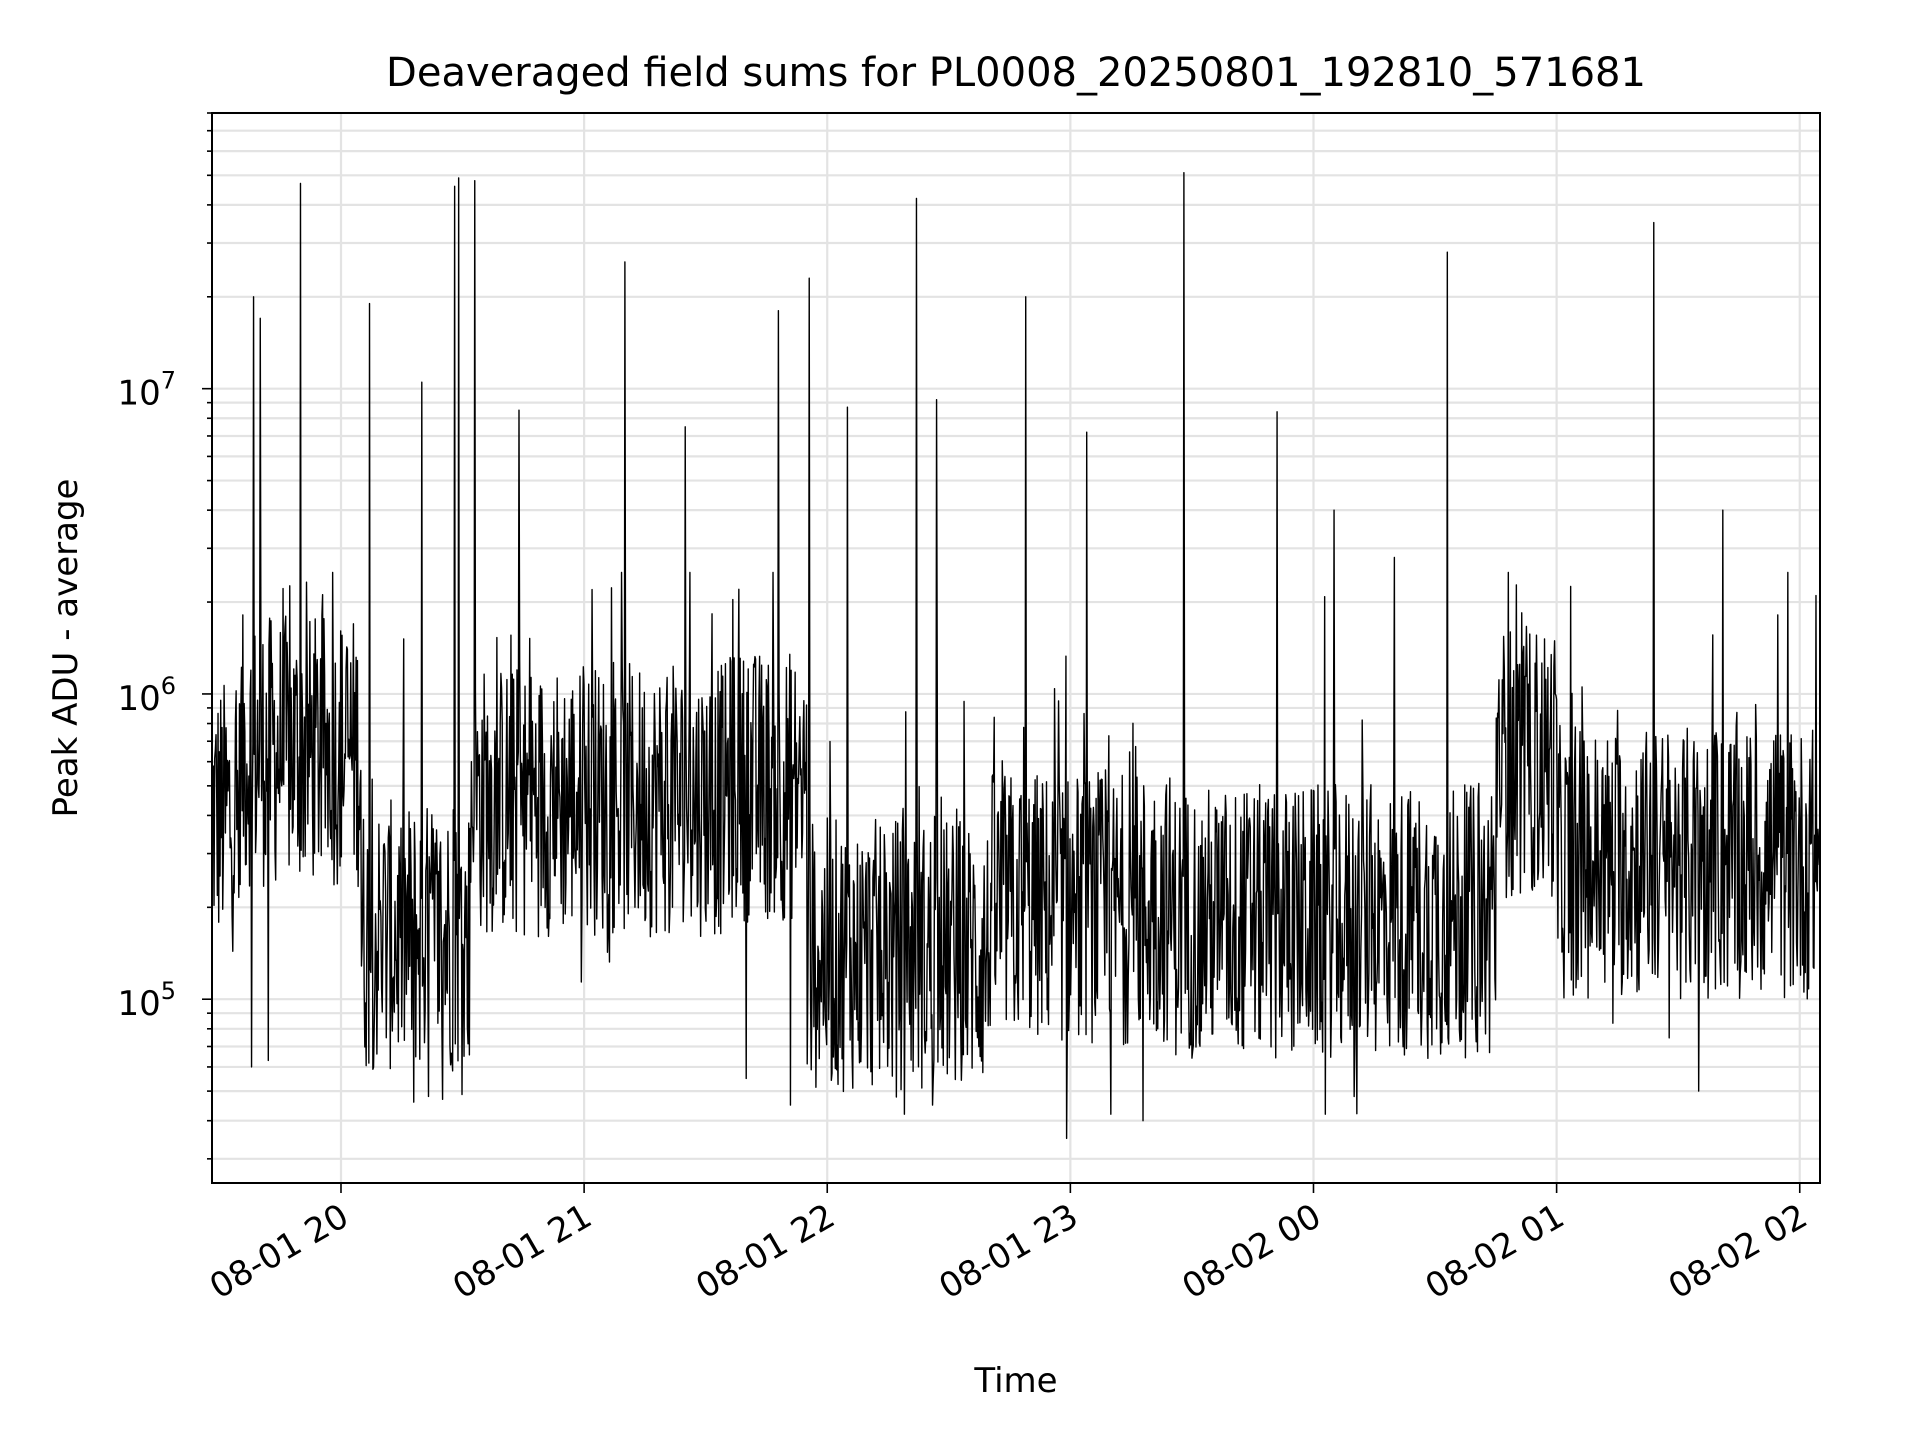 This screenshot has height=1440, width=1920. Describe the element at coordinates (146, 390) in the screenshot. I see `y-tick-label: 10⁷` at that location.